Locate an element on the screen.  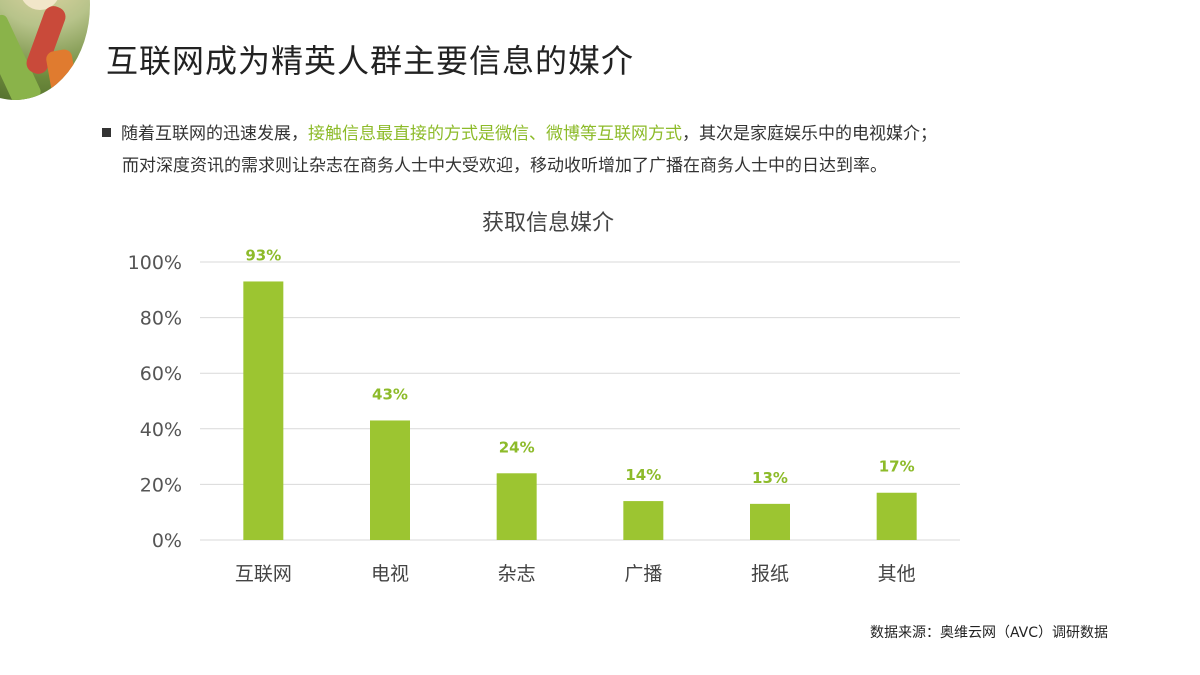
x-tick-label: 报纸 is located at coordinates (770, 574).